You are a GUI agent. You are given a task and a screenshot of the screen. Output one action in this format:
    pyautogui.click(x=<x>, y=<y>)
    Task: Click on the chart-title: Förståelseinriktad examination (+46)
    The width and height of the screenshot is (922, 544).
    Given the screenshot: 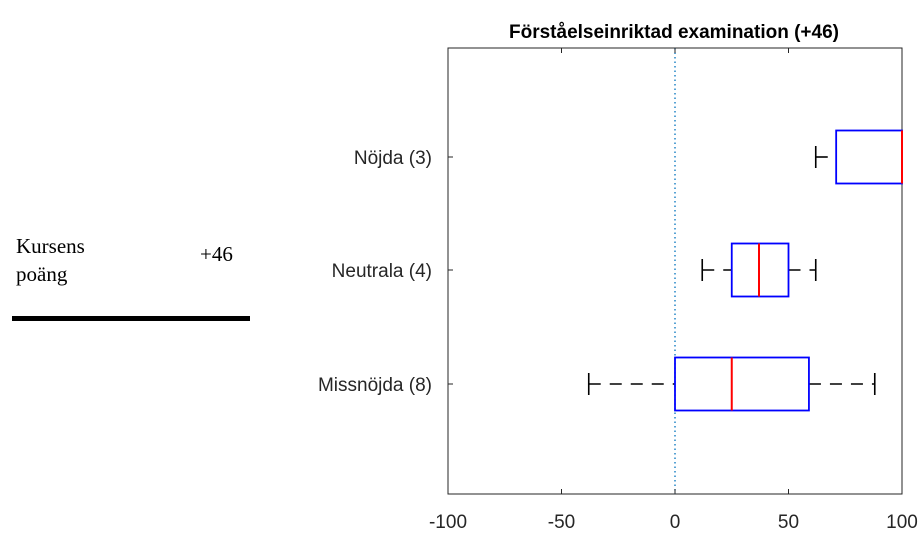 What is the action you would take?
    pyautogui.click(x=674, y=32)
    